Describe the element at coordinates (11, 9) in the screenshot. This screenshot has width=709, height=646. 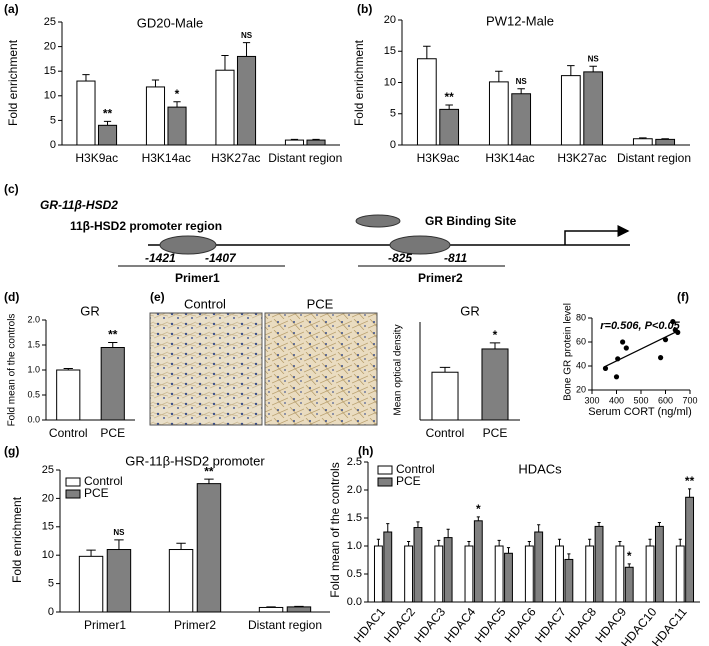
I see `panel-label: (a)` at that location.